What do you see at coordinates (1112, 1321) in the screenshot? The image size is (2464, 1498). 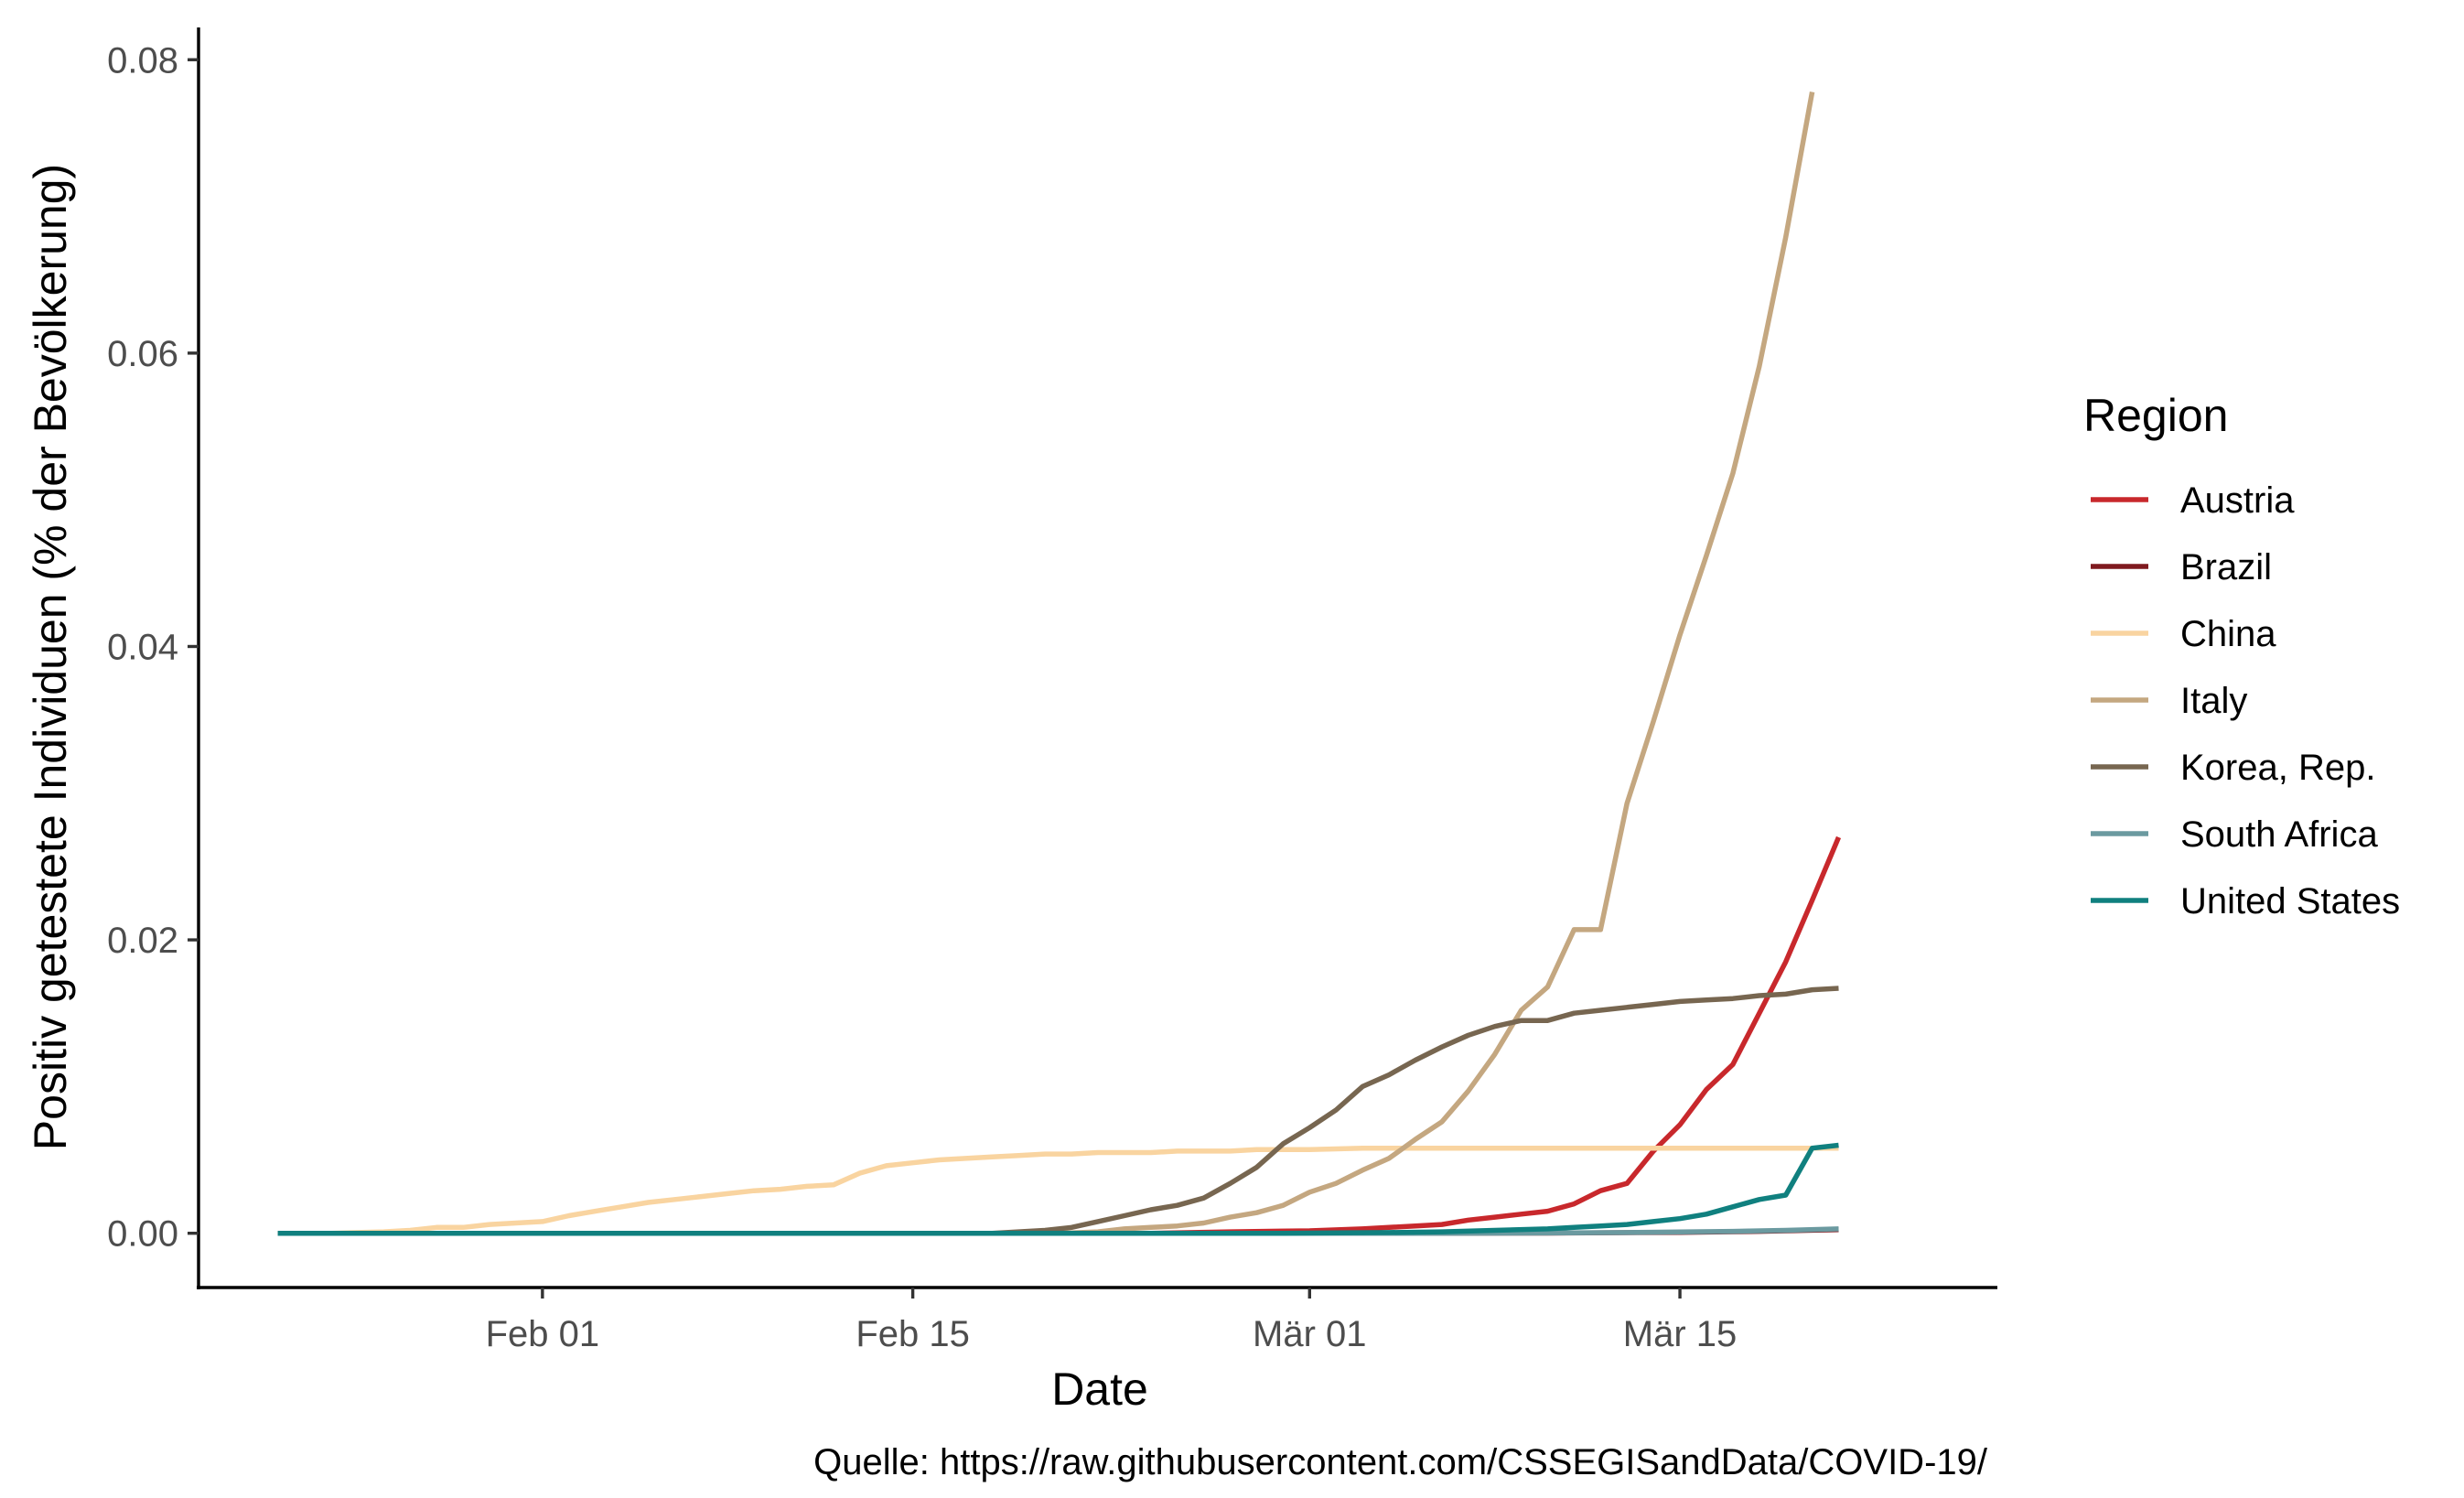 I see `x-axis-ticks: Feb 01 Feb 15 Mär 01 Mär 15` at bounding box center [1112, 1321].